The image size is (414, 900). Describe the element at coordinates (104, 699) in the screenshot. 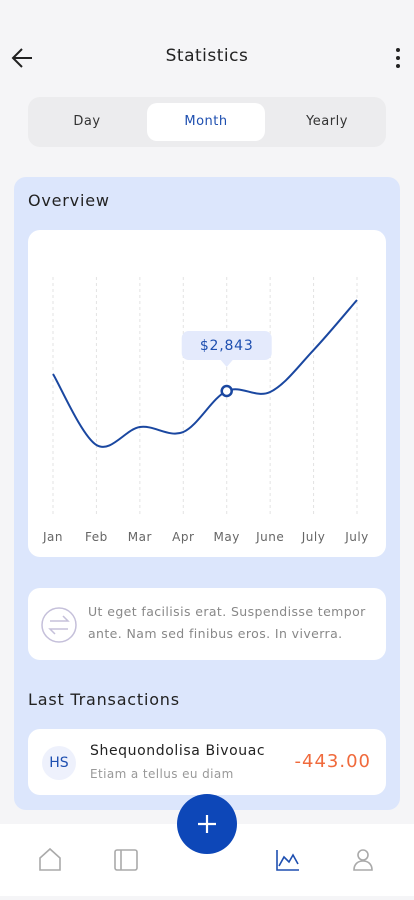

I see `section-title: Last Transactions` at that location.